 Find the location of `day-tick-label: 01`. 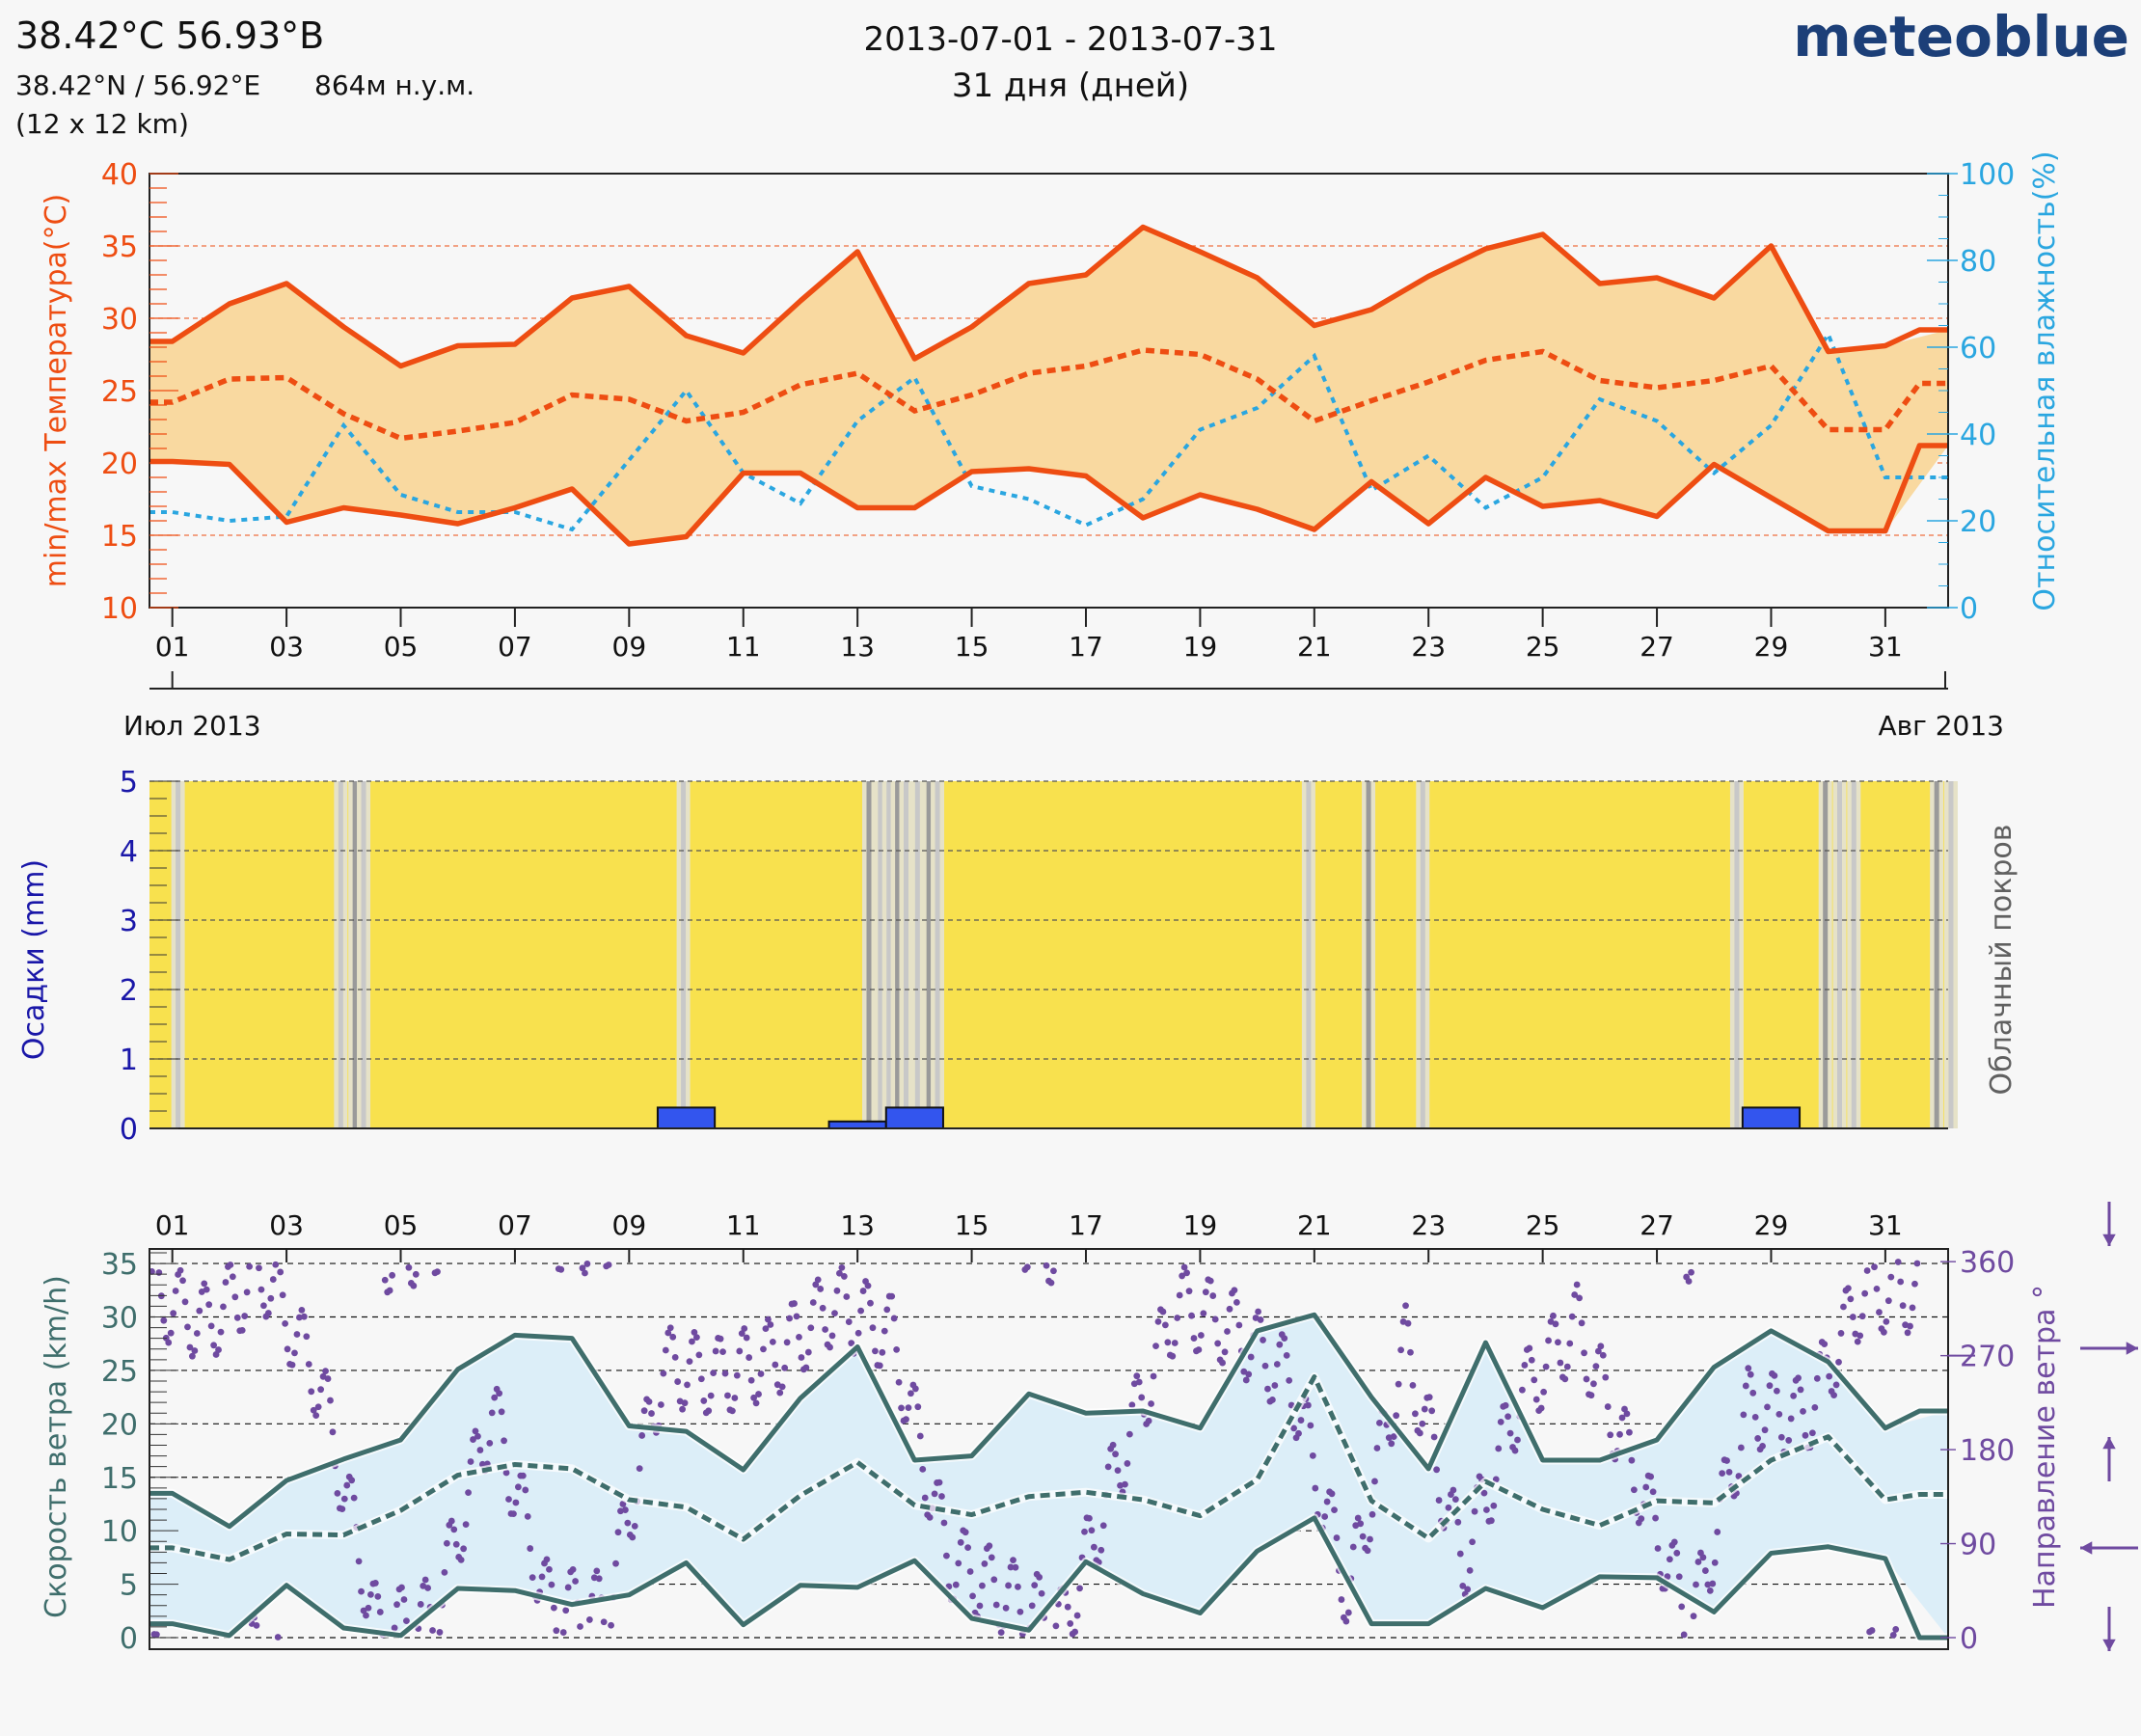

day-tick-label: 01 is located at coordinates (173, 647).